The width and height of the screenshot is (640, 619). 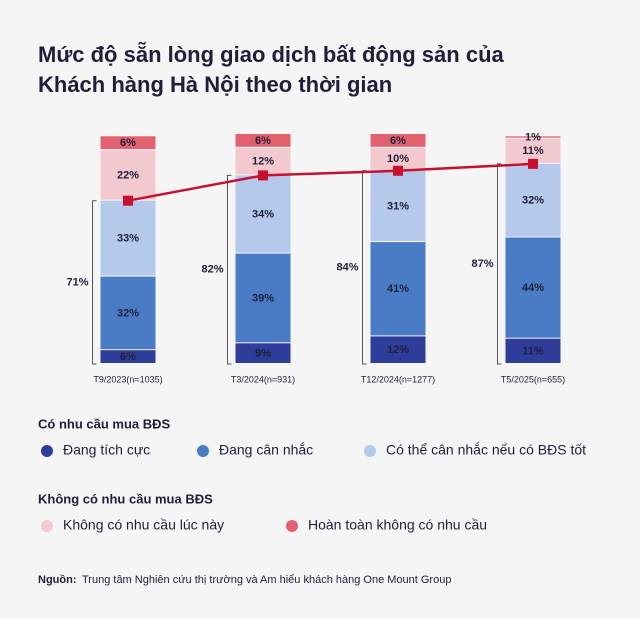 What do you see at coordinates (486, 450) in the screenshot?
I see `legend-label: Có thể cân nhắc nếu có BĐS tốt` at bounding box center [486, 450].